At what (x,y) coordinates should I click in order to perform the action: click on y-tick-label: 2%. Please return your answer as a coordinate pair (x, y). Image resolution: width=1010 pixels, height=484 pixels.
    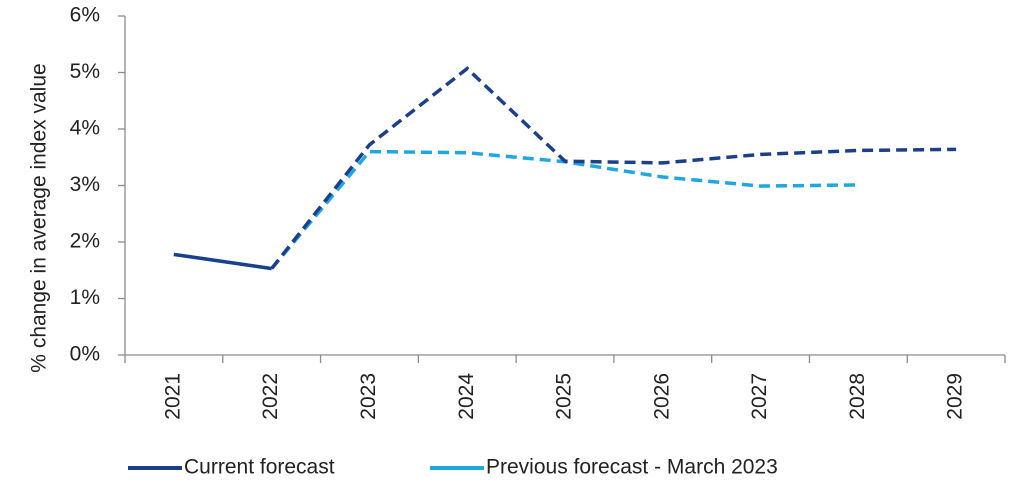
    Looking at the image, I should click on (85, 241).